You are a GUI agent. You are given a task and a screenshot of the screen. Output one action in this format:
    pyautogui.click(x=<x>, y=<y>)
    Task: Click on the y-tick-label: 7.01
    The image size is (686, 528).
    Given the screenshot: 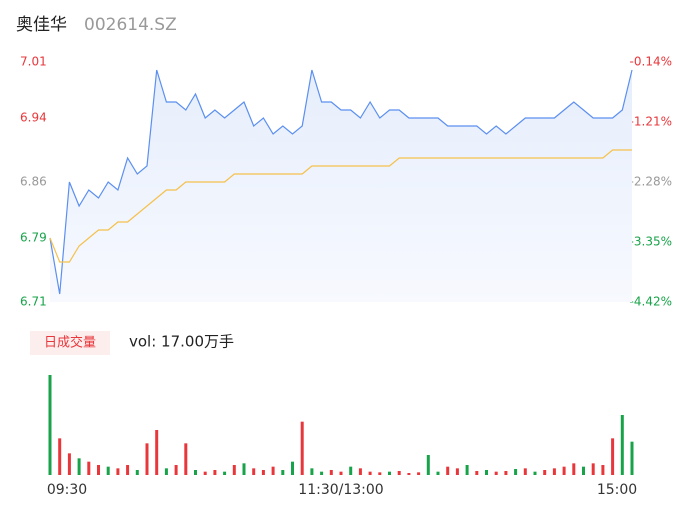 What is the action you would take?
    pyautogui.click(x=33, y=62)
    